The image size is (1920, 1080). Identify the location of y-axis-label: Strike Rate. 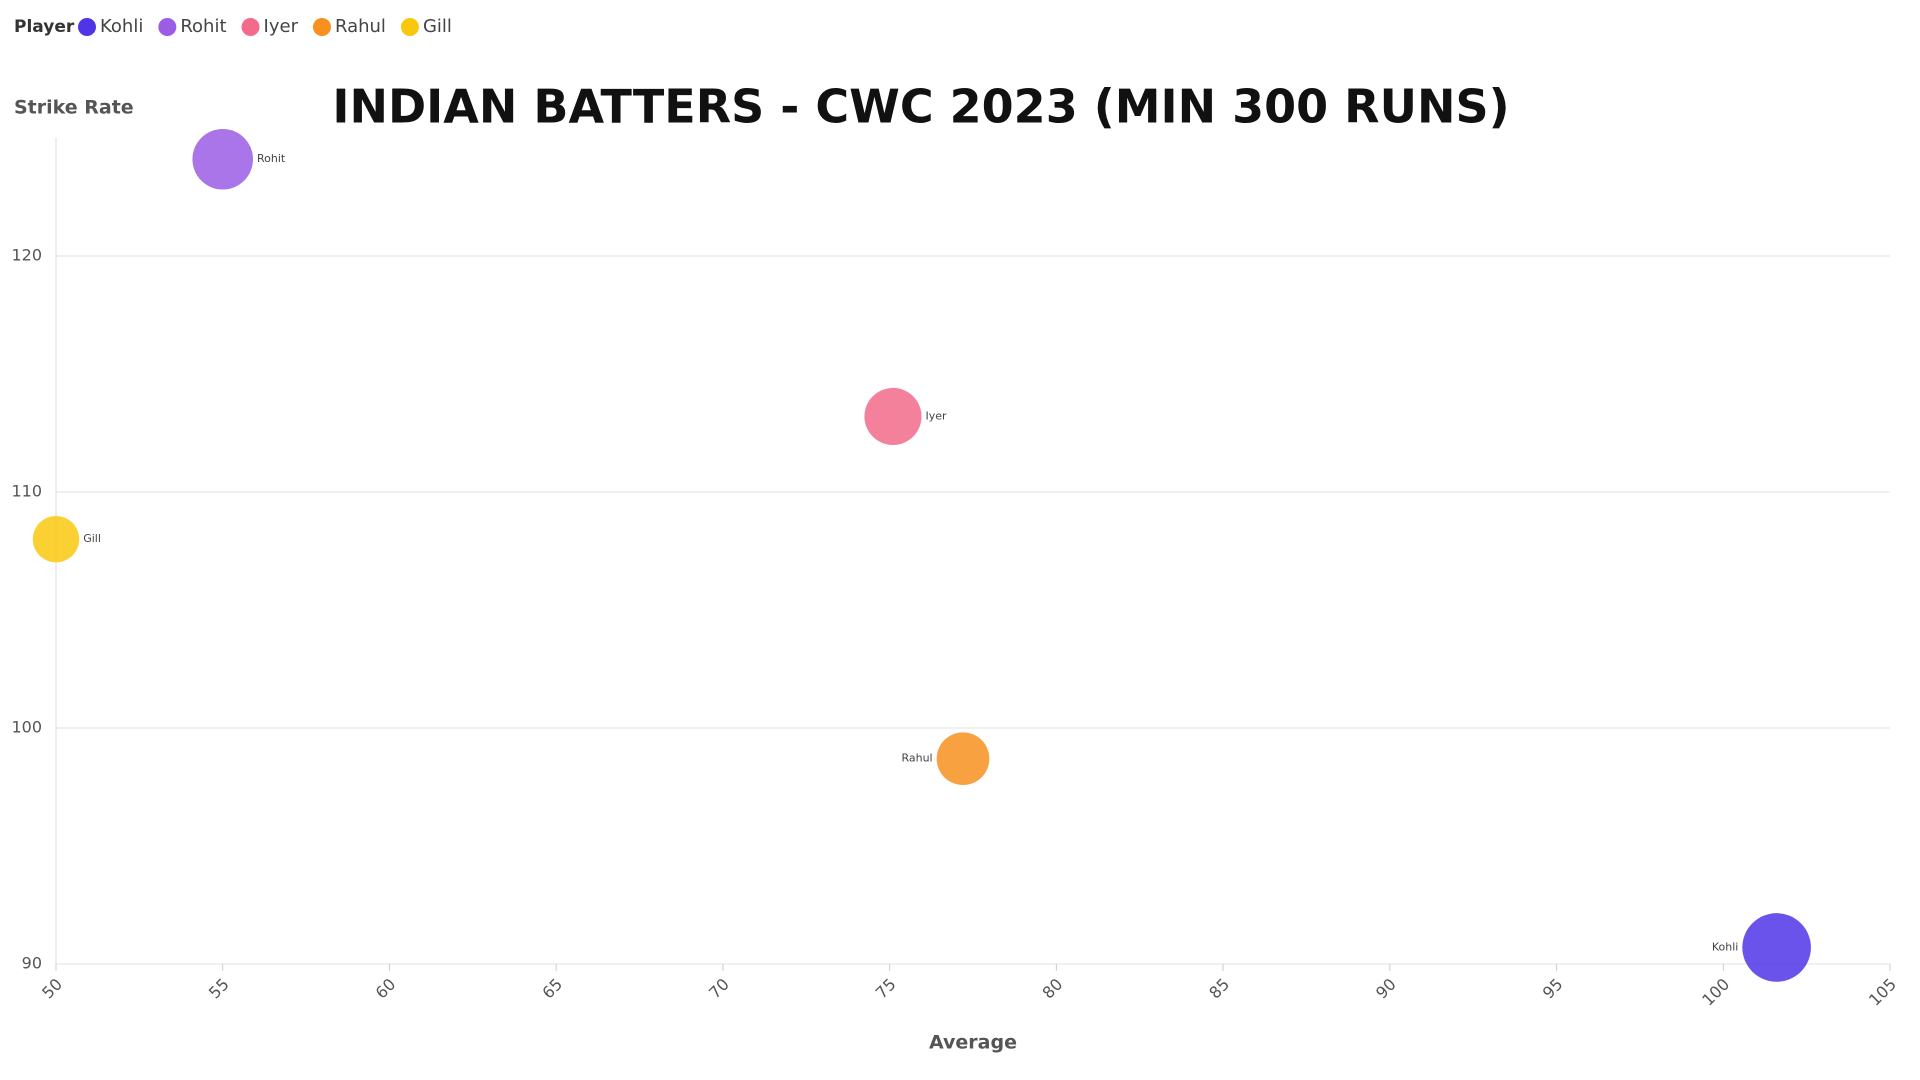
(74, 108).